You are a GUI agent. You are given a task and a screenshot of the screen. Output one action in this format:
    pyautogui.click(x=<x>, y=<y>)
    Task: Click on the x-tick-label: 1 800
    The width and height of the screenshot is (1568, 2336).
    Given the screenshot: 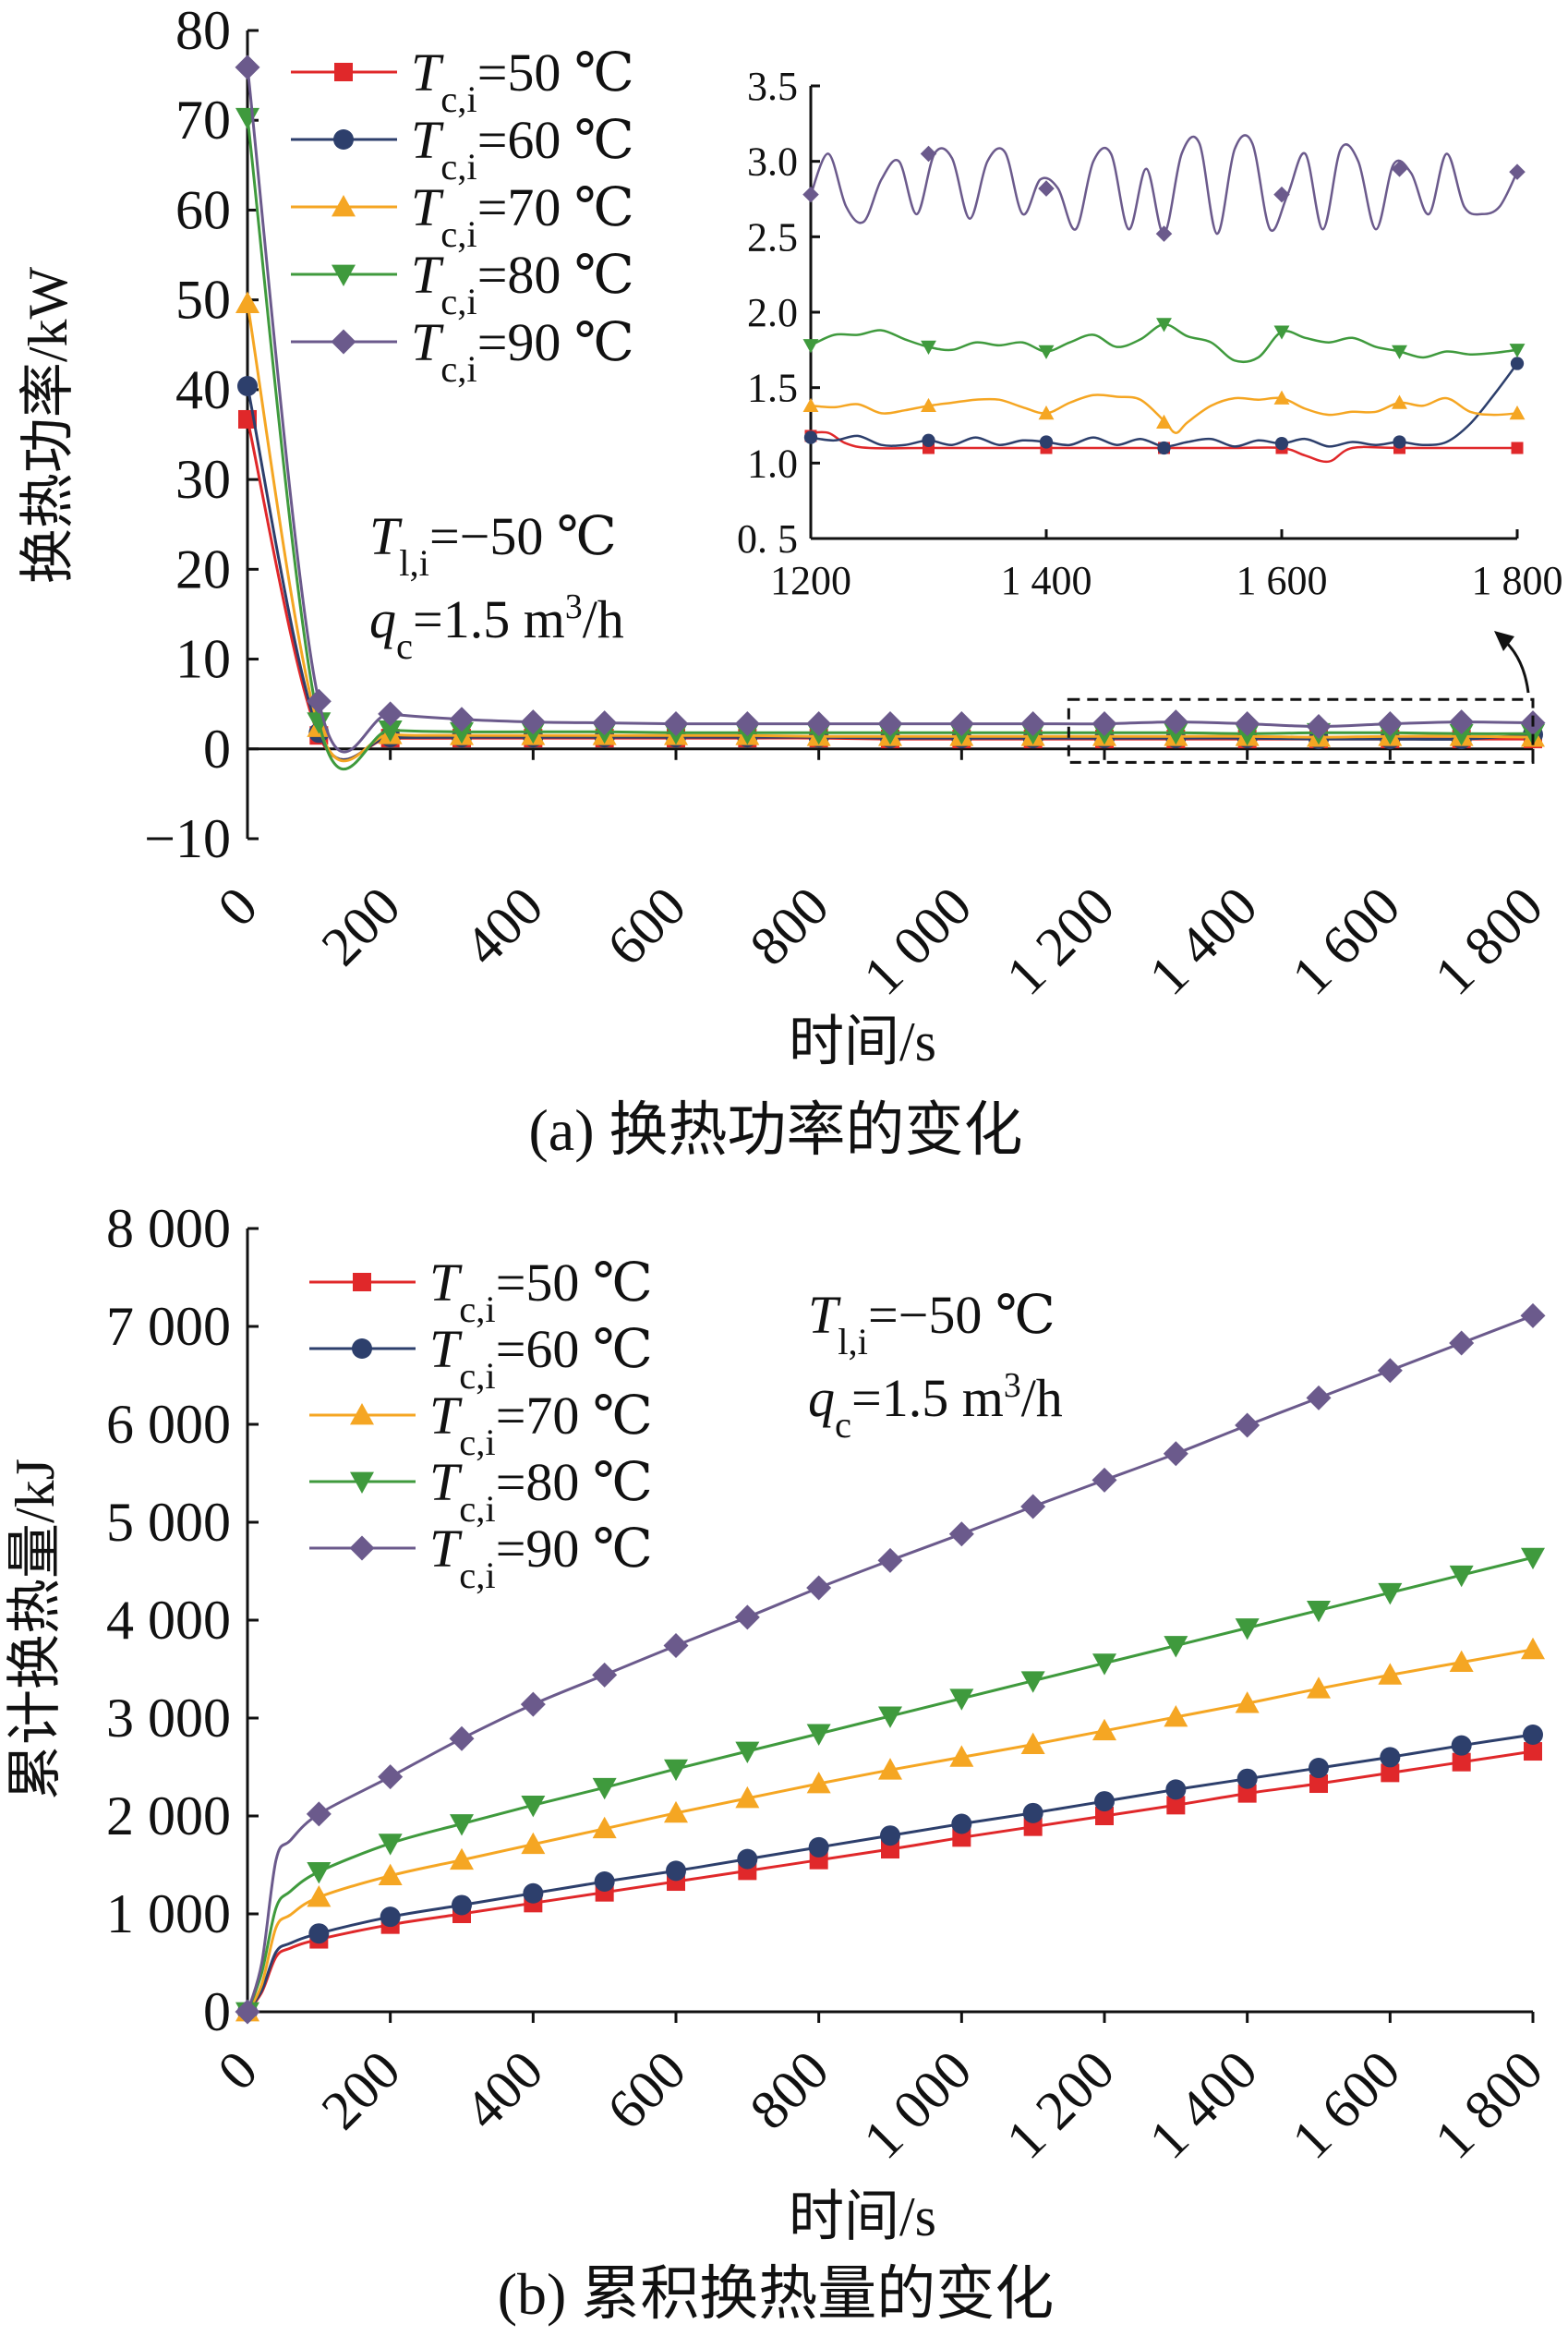 What is the action you would take?
    pyautogui.click(x=1488, y=2105)
    